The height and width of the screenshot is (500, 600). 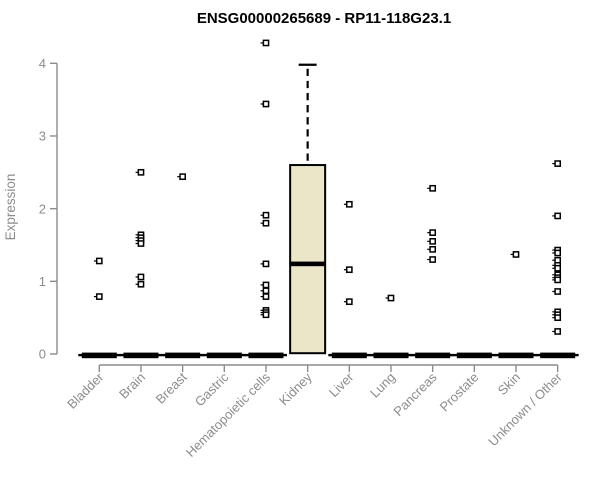 I want to click on chart-title: ENSG00000265689 - RP11-118G23.1, so click(x=324, y=18).